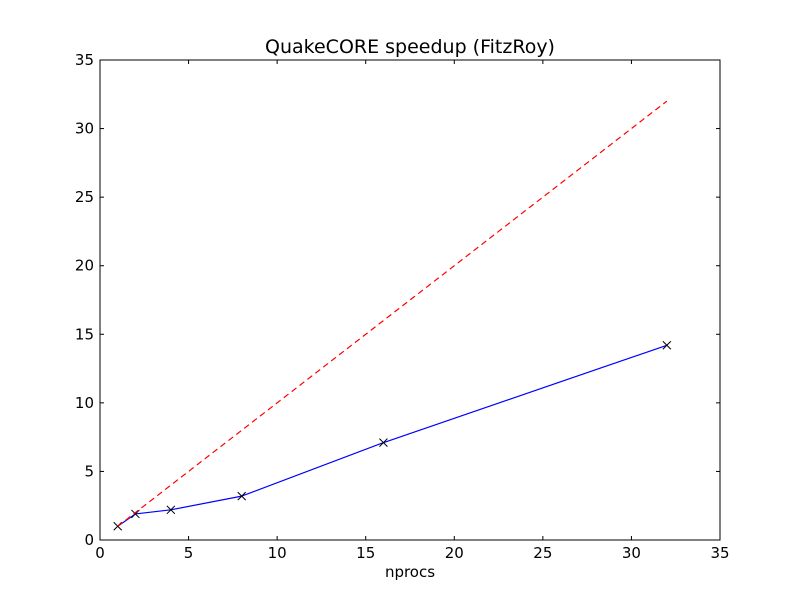 The image size is (800, 600). I want to click on y-tick-label: 35, so click(84, 60).